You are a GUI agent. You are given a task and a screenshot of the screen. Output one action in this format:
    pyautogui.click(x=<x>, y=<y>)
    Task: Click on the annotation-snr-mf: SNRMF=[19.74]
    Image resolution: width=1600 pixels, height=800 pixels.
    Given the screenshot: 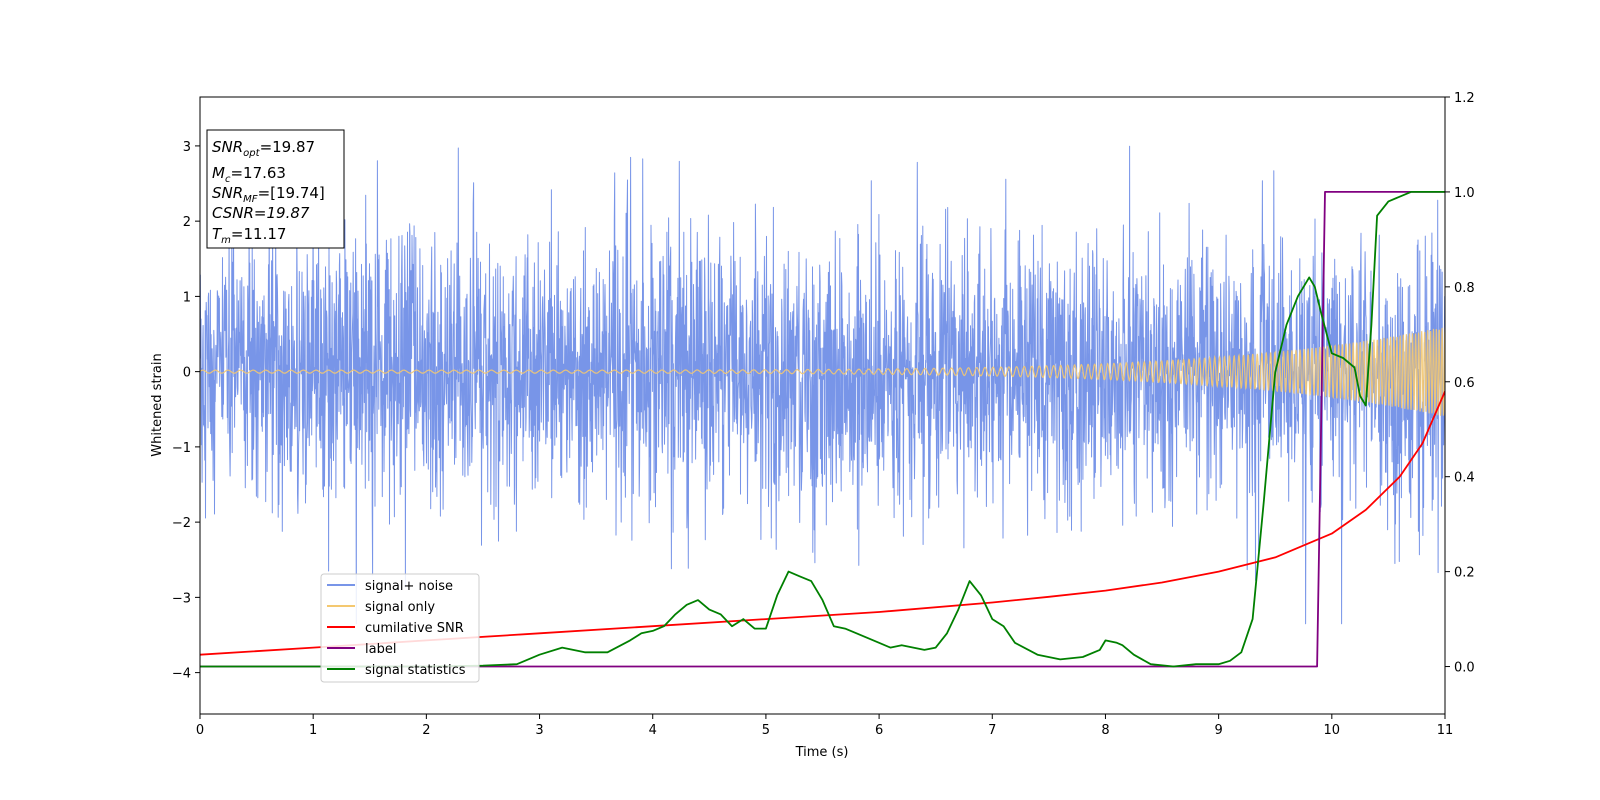 What is the action you would take?
    pyautogui.click(x=268, y=194)
    